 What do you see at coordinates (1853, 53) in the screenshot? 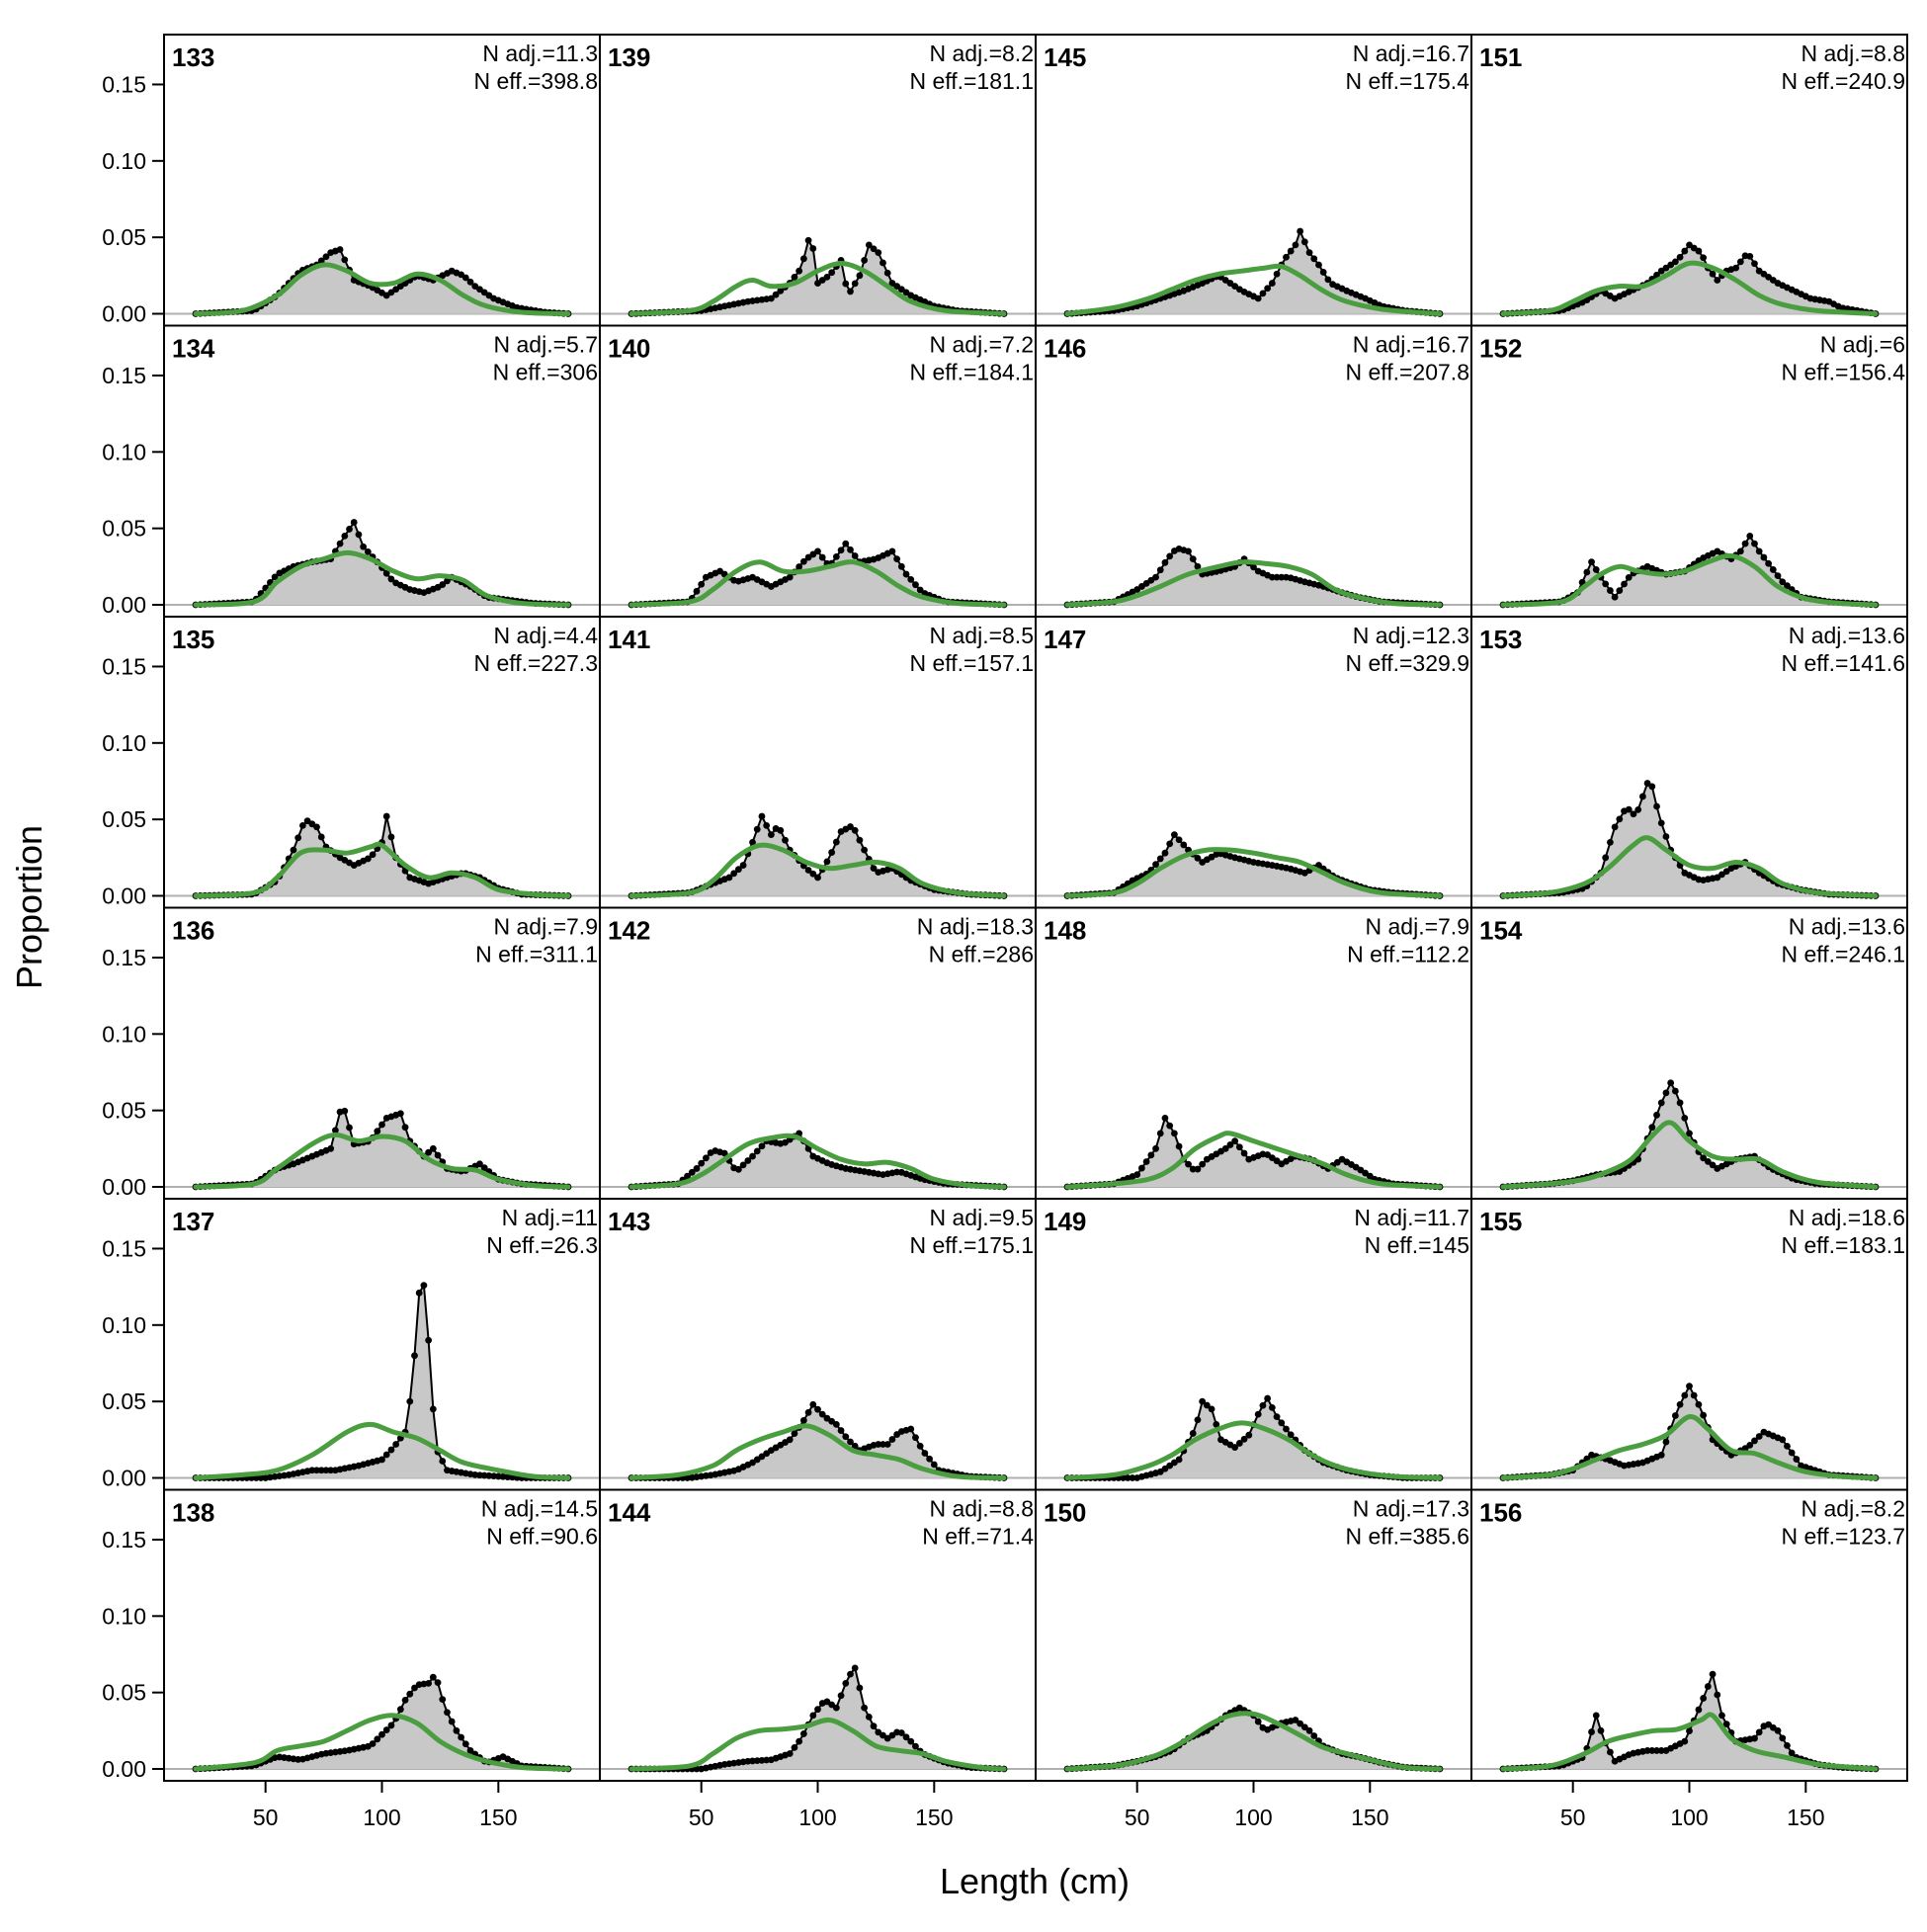
I see `n-adj-label: N adj.=8.8` at bounding box center [1853, 53].